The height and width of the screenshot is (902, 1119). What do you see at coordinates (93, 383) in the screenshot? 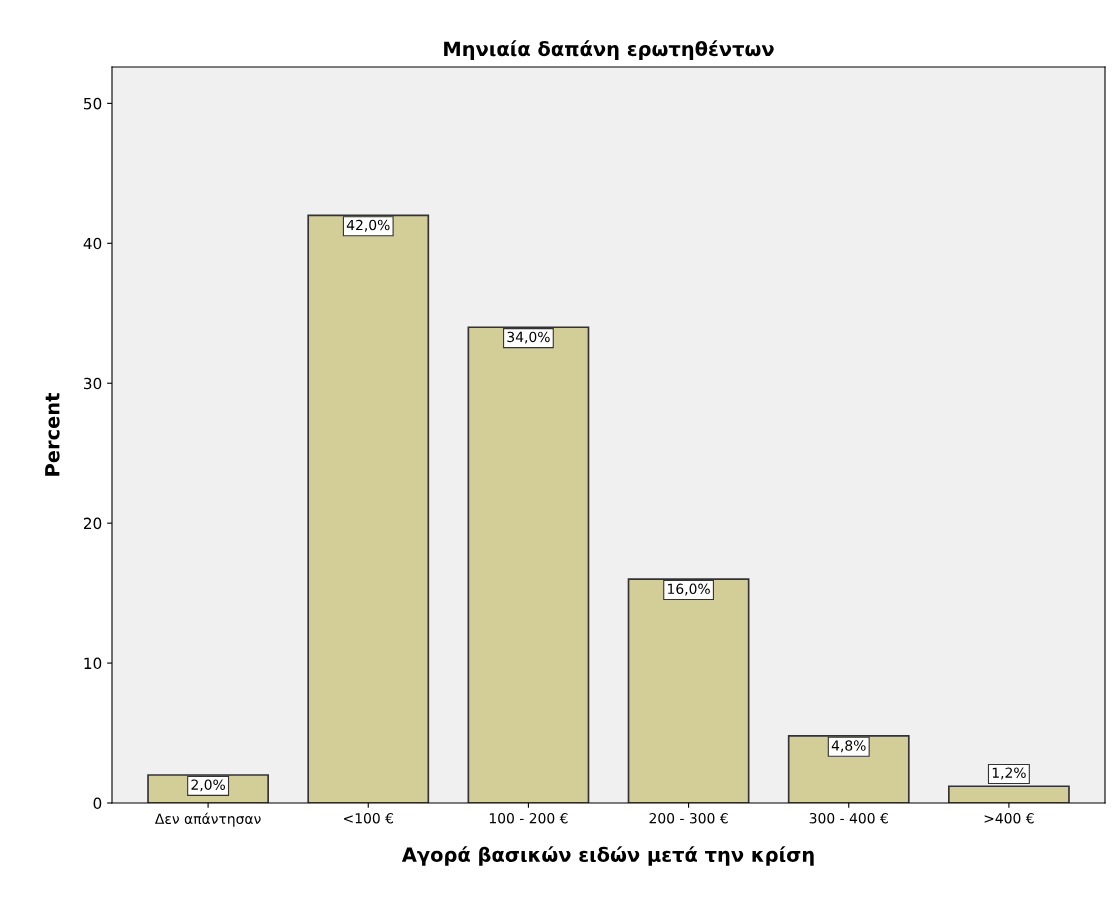
I see `y-tick-label: 30` at bounding box center [93, 383].